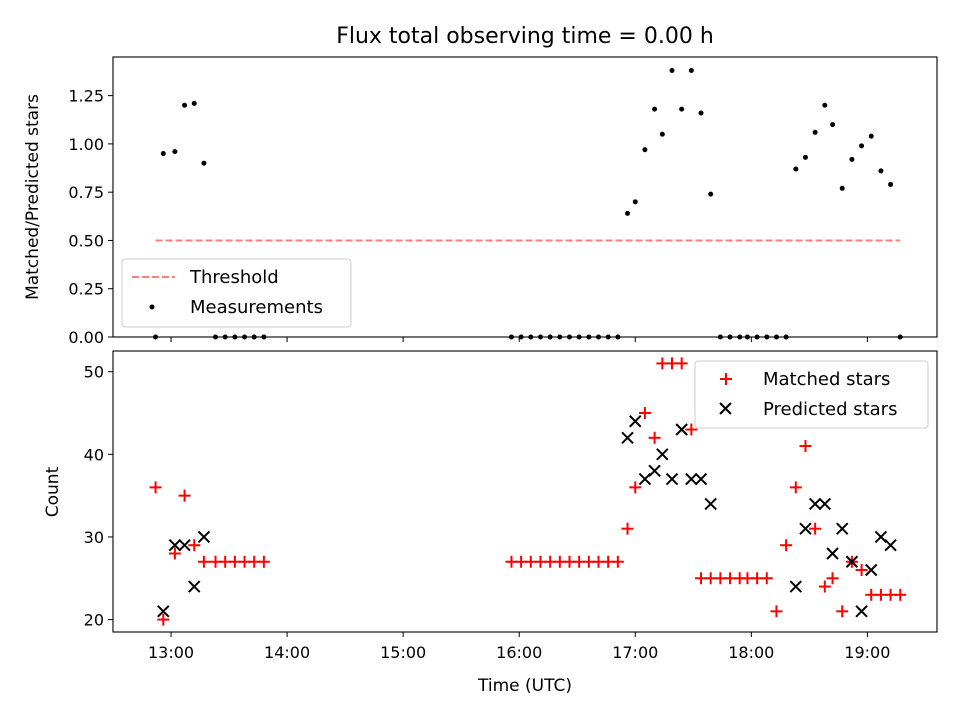 The image size is (960, 720). Describe the element at coordinates (519, 647) in the screenshot. I see `count-x-ticks: 13:00 14:00 15:00 16:00 17:00 18:00 19:00` at that location.